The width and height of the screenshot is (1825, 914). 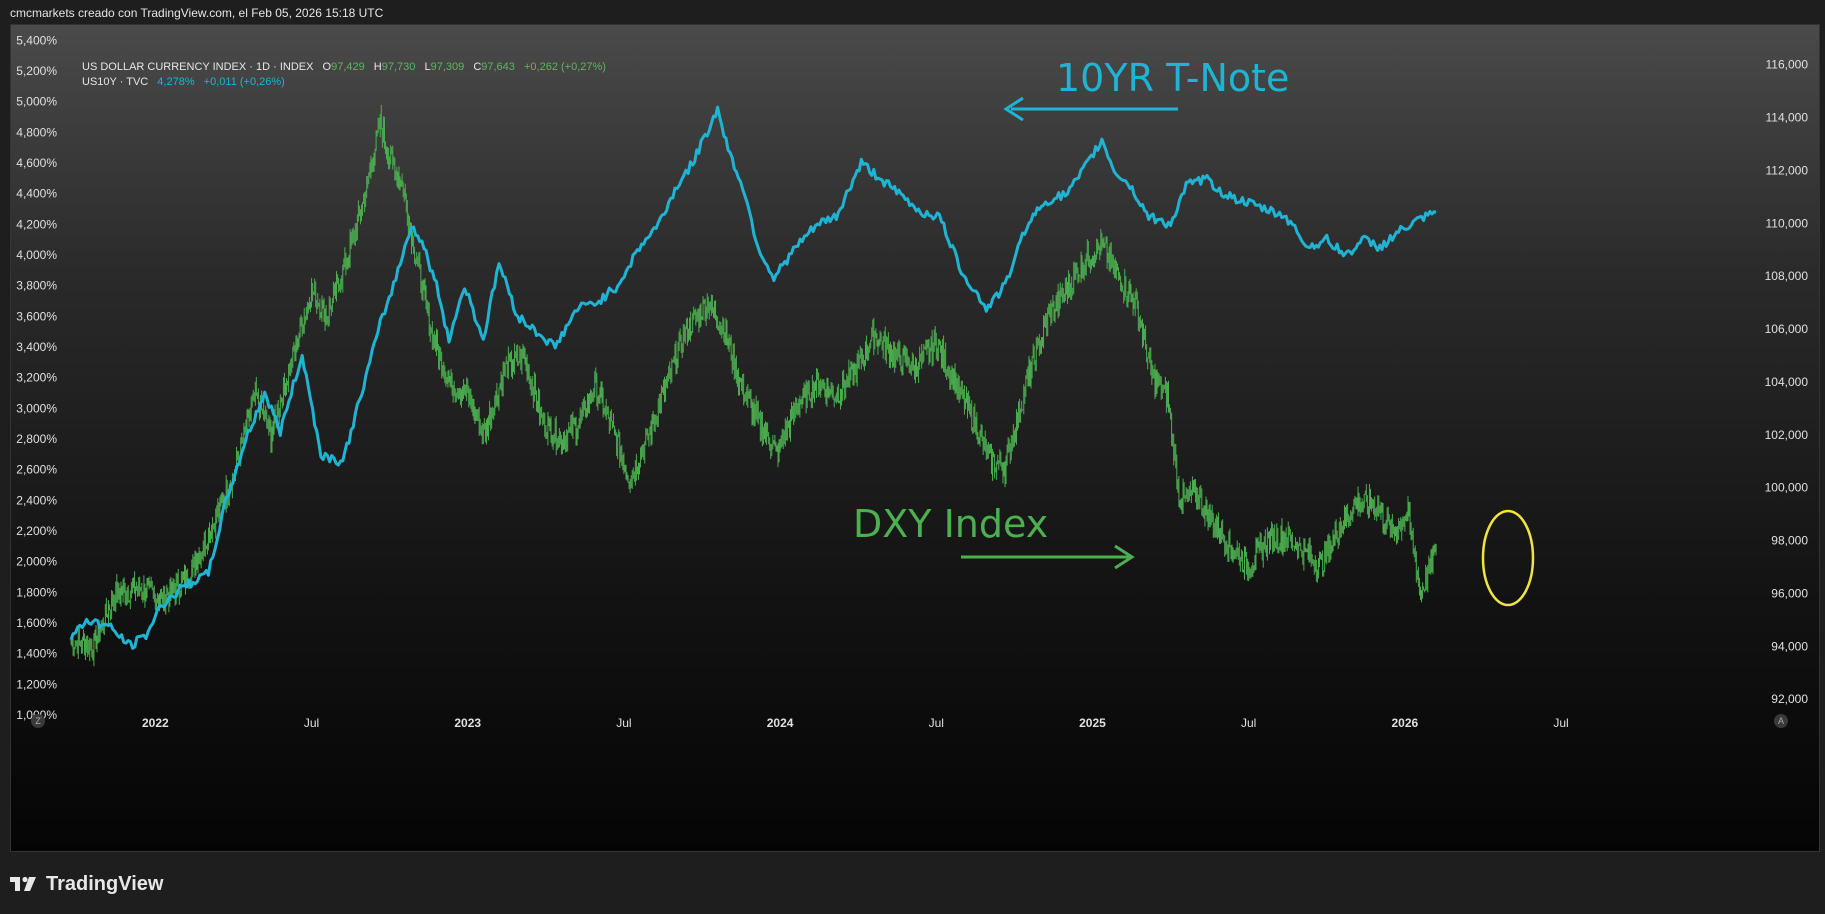 What do you see at coordinates (36, 439) in the screenshot?
I see `y-left-tick-label: 2,800%` at bounding box center [36, 439].